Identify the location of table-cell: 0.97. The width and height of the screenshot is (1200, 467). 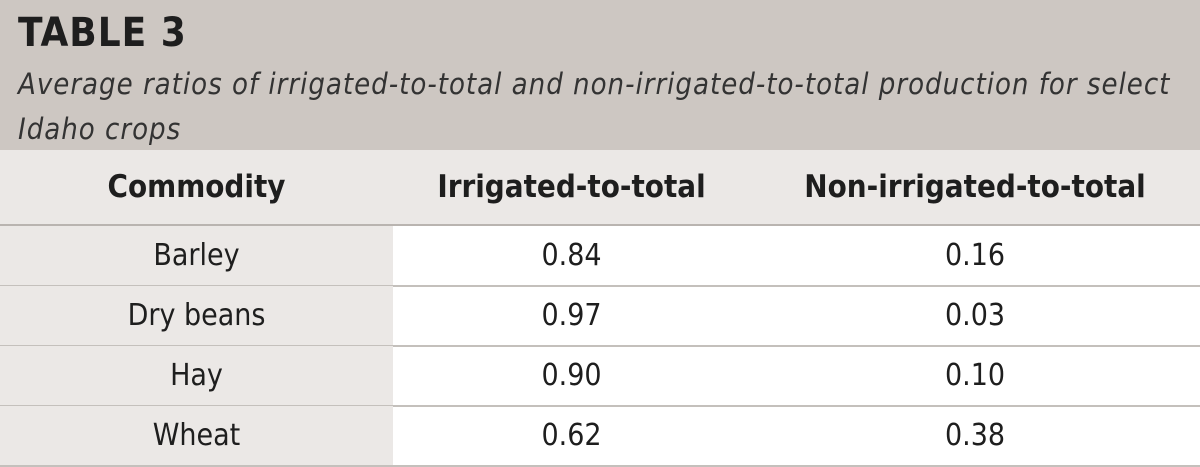
(571, 315).